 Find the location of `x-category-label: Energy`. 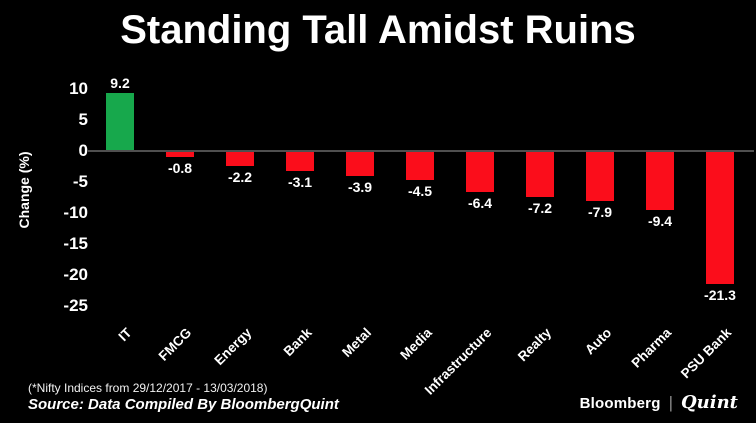

x-category-label: Energy is located at coordinates (233, 346).